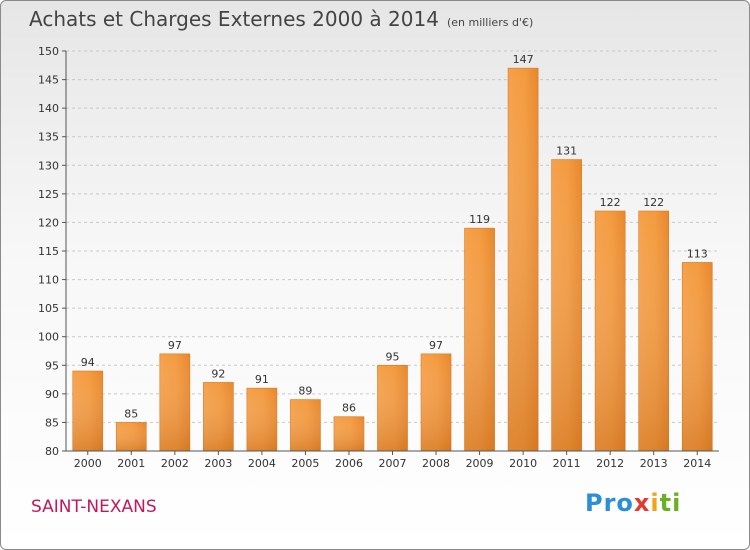  I want to click on chart-units: (en milliers d'€), so click(490, 22).